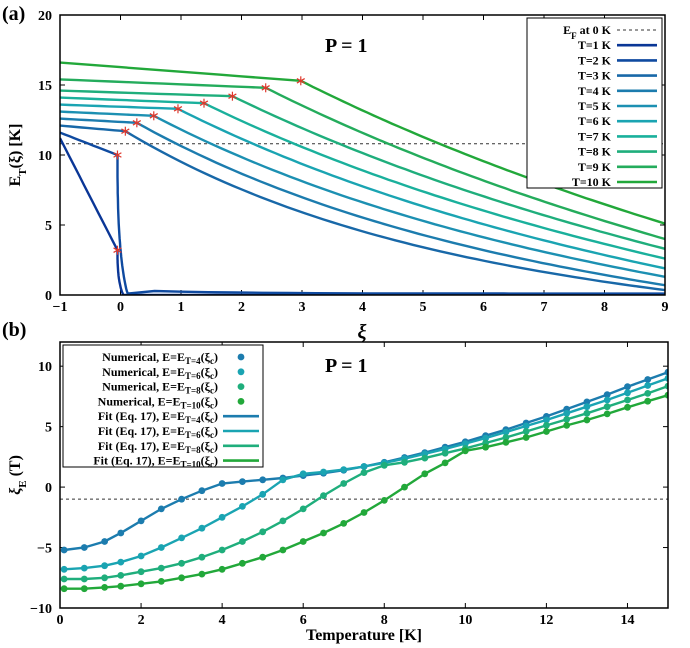 The image size is (690, 648). I want to click on b-xtick-label: 4, so click(222, 620).